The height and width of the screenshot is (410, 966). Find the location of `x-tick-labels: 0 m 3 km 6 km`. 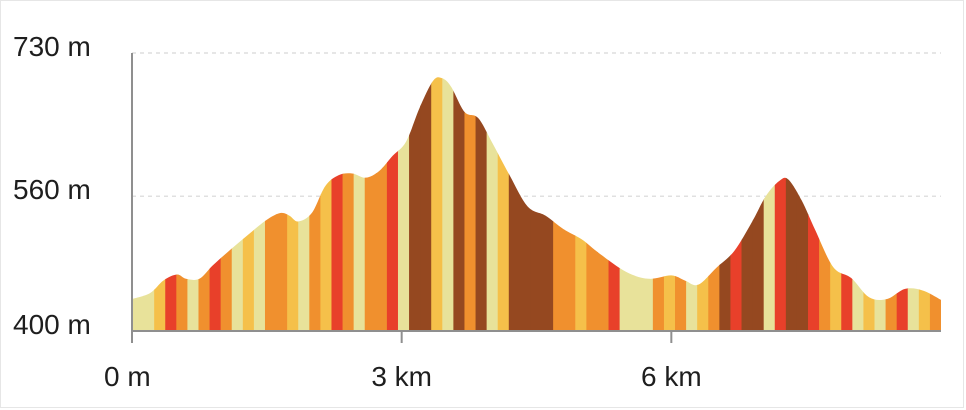

x-tick-labels: 0 m 3 km 6 km is located at coordinates (403, 376).